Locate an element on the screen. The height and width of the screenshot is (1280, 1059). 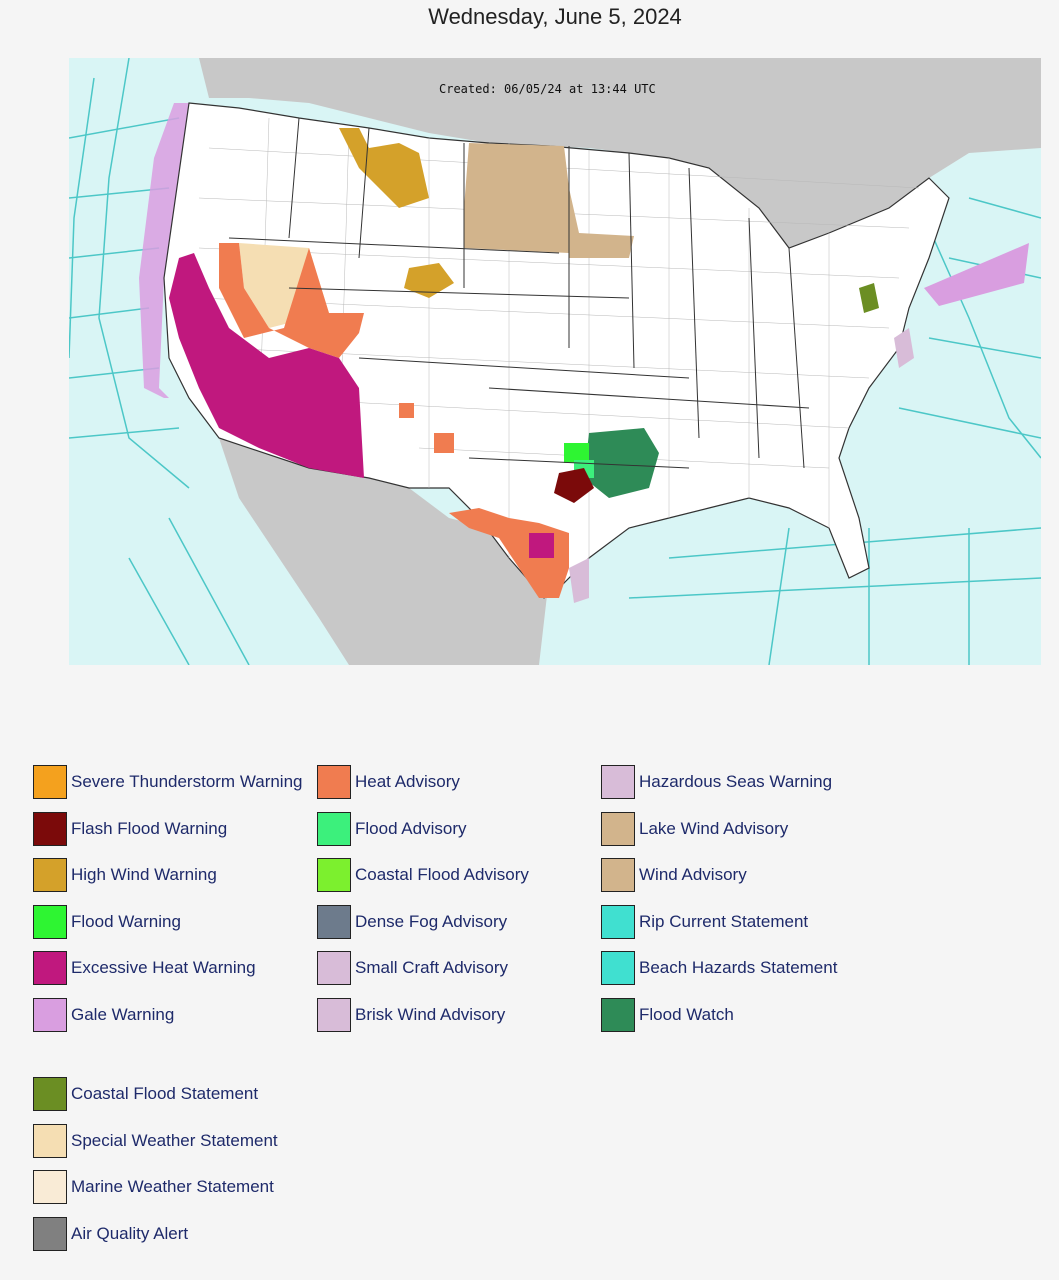
legend-item: Small Craft Advisory is located at coordinates (467, 968).